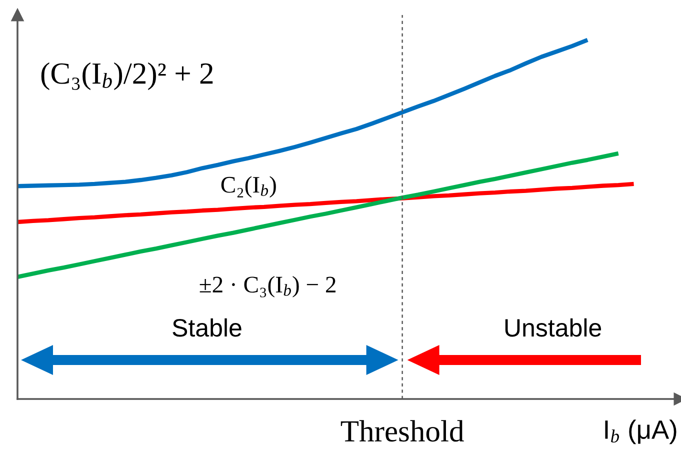 This screenshot has height=454, width=681. Describe the element at coordinates (268, 287) in the screenshot. I see `series-label: ±2 · C₃(I$_{b}$) − 2` at that location.